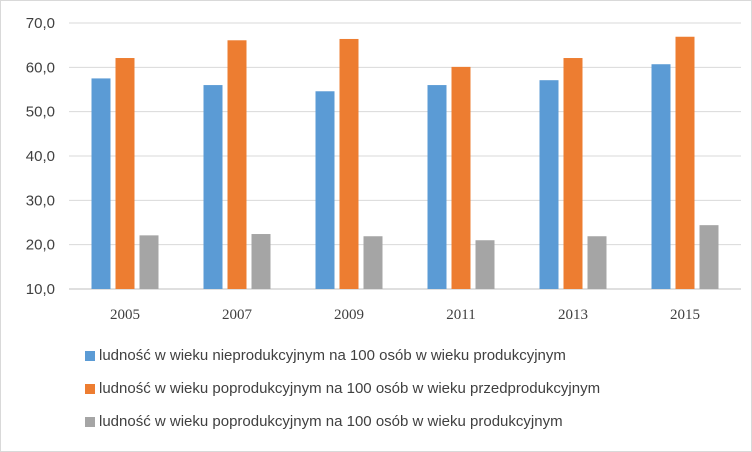 This screenshot has height=452, width=752. Describe the element at coordinates (125, 315) in the screenshot. I see `x-tick-label: 2005` at that location.